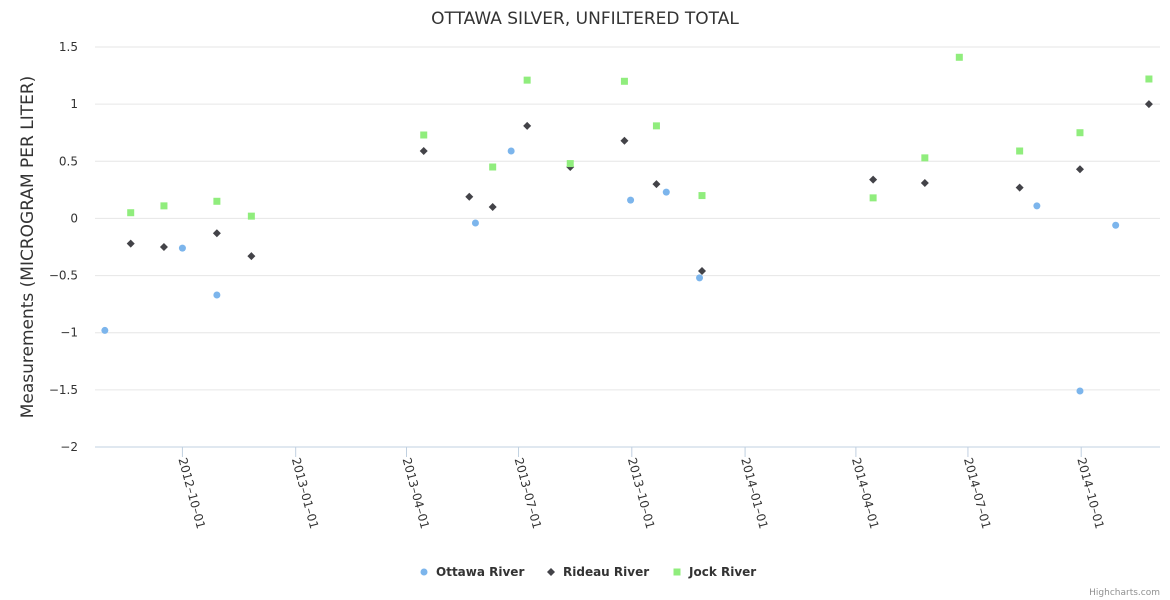 Image resolution: width=1170 pixels, height=600 pixels. Describe the element at coordinates (722, 572) in the screenshot. I see `legend-label: Jock River` at that location.